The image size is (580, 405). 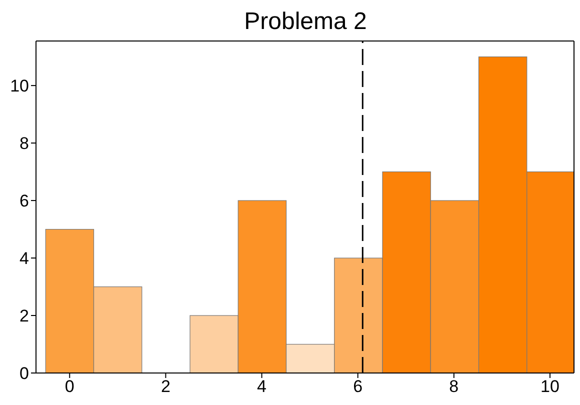 I want to click on y-tick-label: 6, so click(x=24, y=201).